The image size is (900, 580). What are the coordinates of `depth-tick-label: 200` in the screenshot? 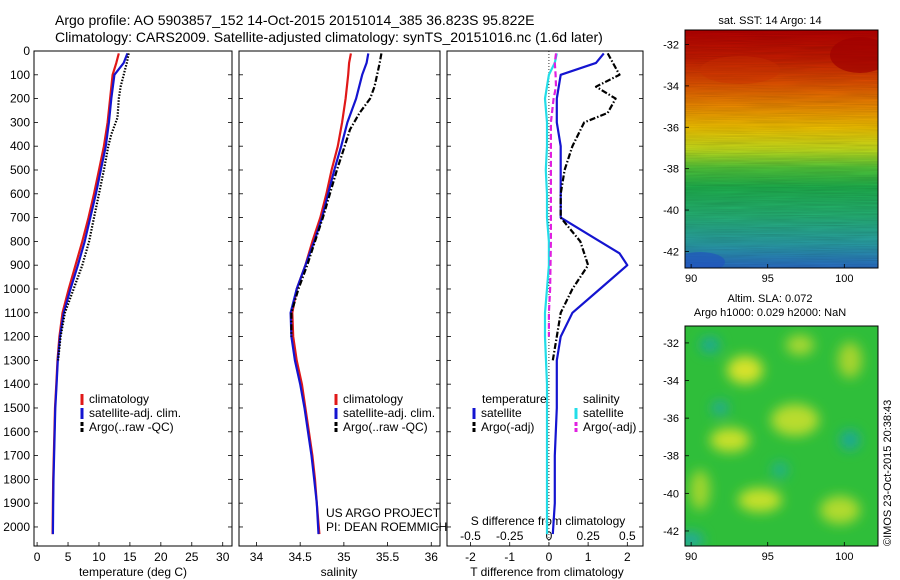 It's located at (20, 99).